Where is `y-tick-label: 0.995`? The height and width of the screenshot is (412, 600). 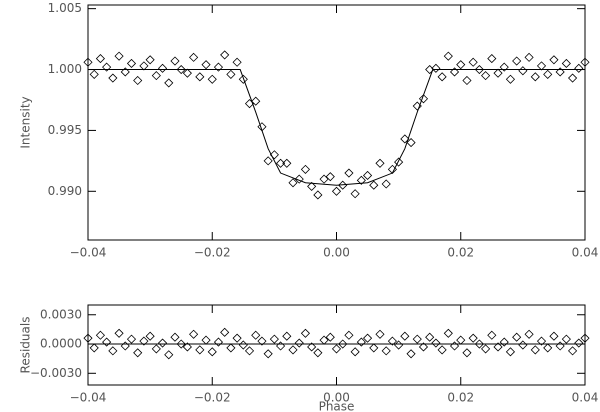 y-tick-label: 0.995 is located at coordinates (65, 130).